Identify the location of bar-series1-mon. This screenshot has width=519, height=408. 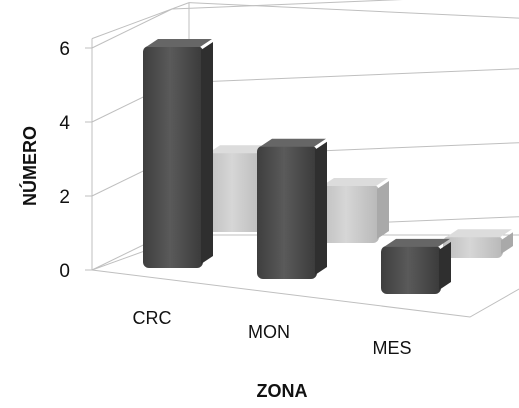
(292, 208).